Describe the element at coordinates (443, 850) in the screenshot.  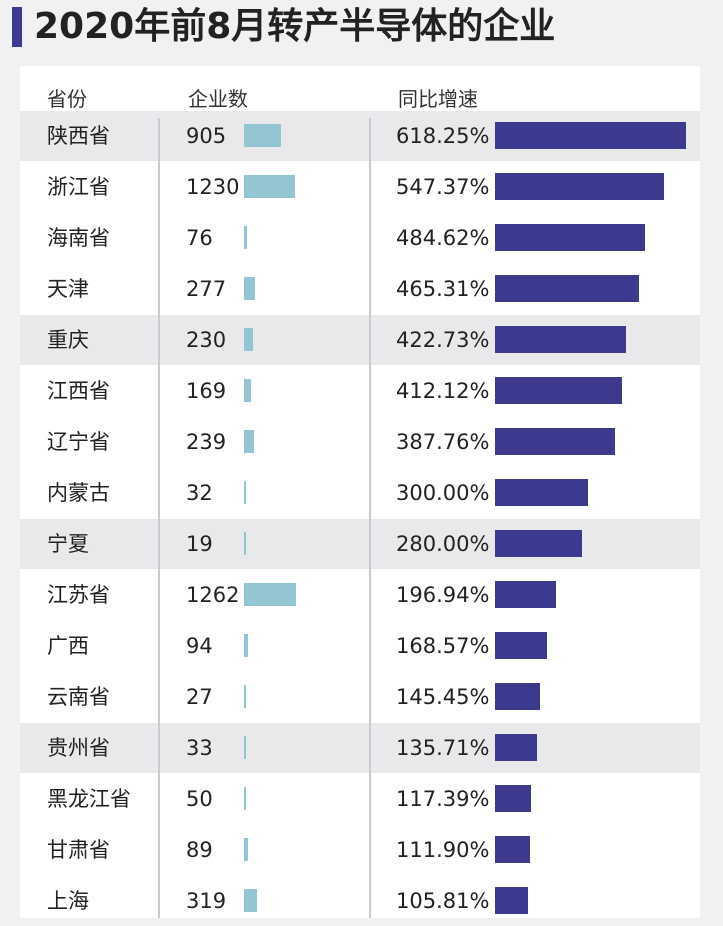
I see `growth-cell: 111.90%` at that location.